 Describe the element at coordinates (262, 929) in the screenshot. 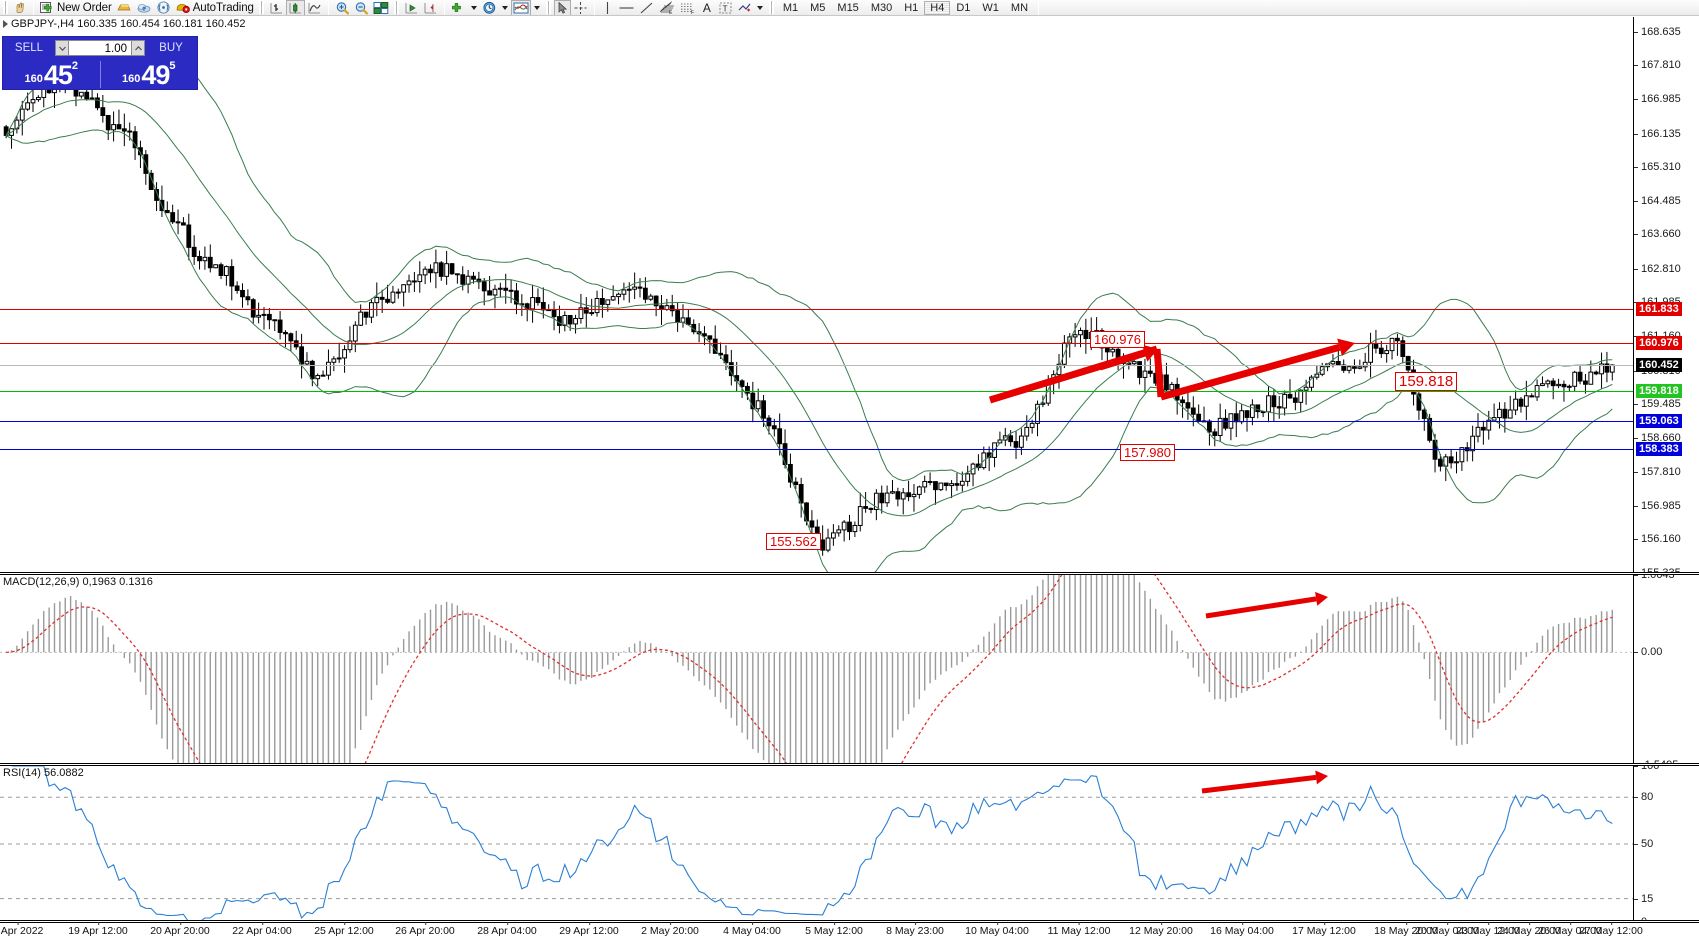

I see `date-axis-tick: 22 Apr 04:00` at that location.